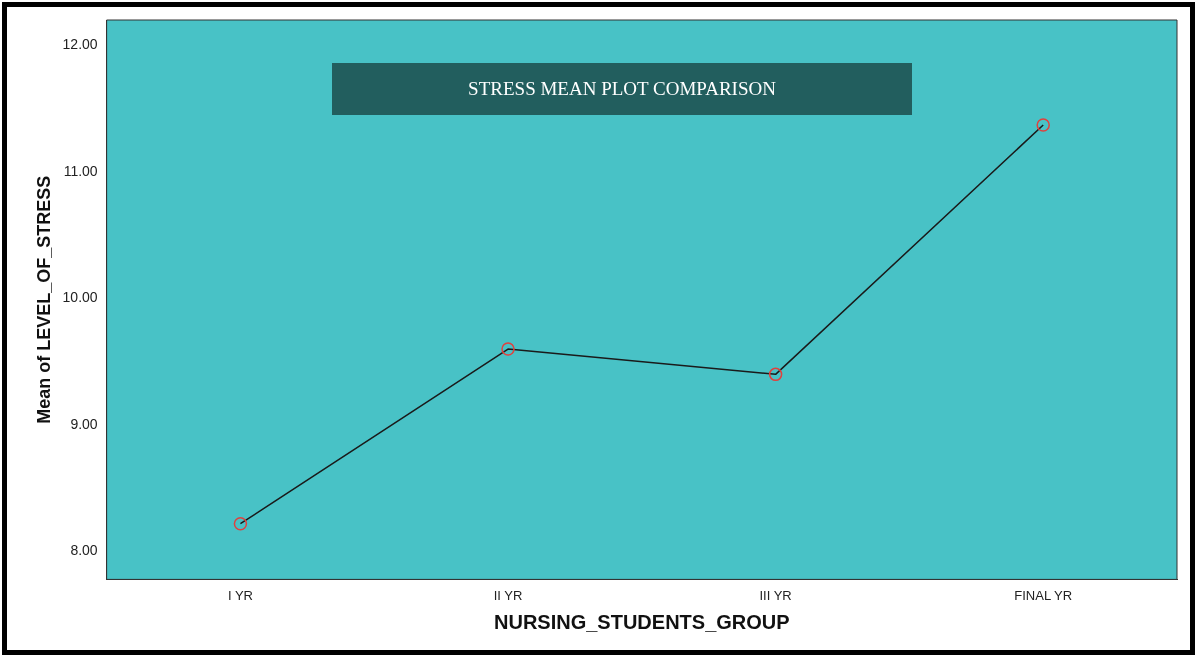 The image size is (1197, 657). I want to click on x-tick-label: II YR, so click(508, 595).